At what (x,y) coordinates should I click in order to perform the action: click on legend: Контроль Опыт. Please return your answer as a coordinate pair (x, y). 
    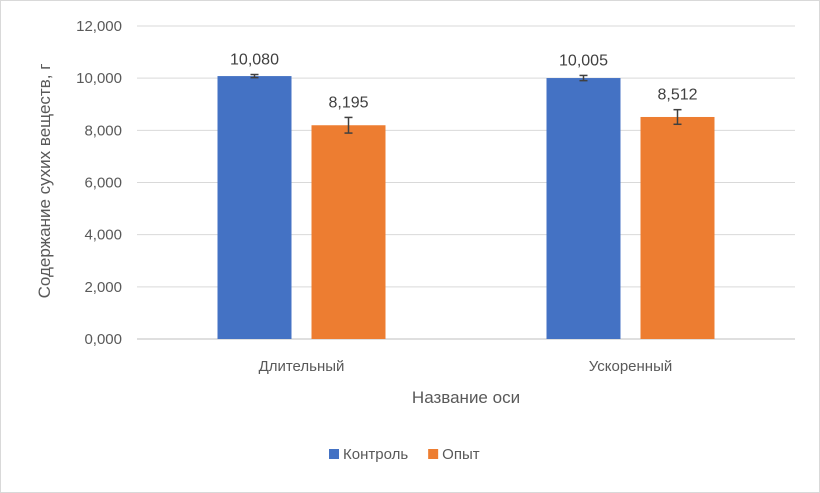
    Looking at the image, I should click on (404, 454).